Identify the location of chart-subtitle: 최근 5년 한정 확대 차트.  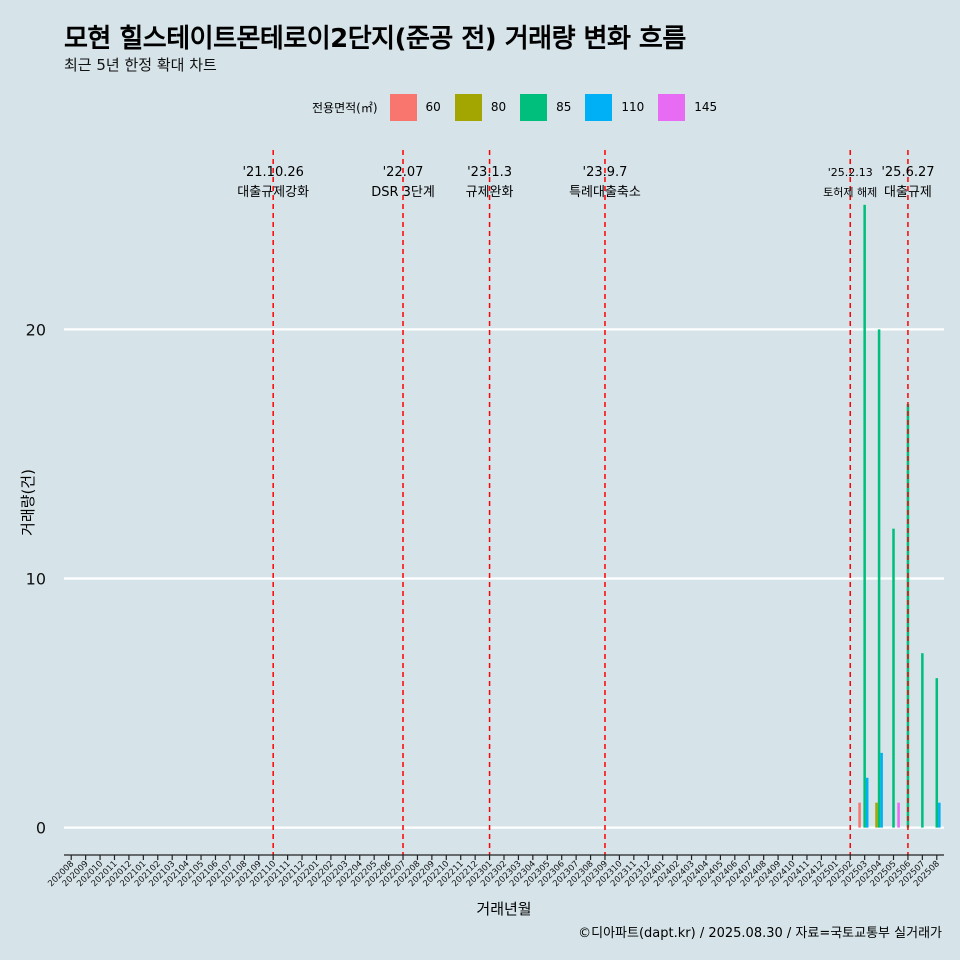
(140, 65).